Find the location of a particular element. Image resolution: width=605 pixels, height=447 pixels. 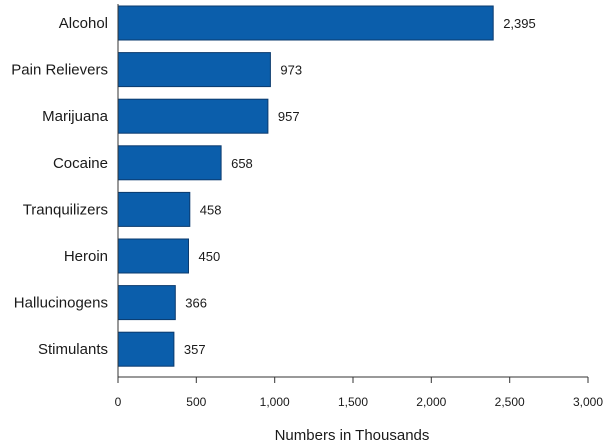

bar-tranquilizers is located at coordinates (154, 209).